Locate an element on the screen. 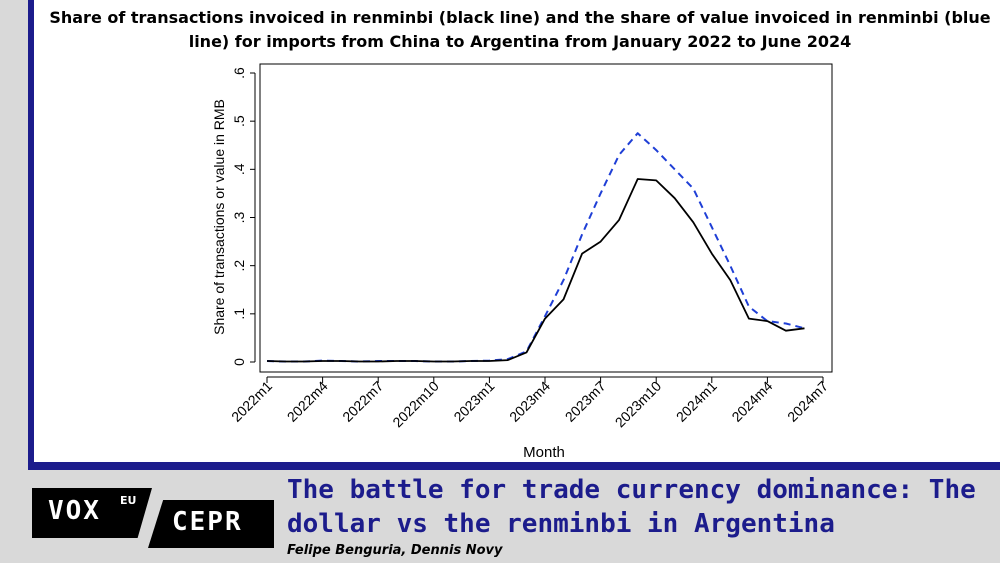 This screenshot has height=563, width=1000. x-tick-label: 2023m1 is located at coordinates (473, 401).